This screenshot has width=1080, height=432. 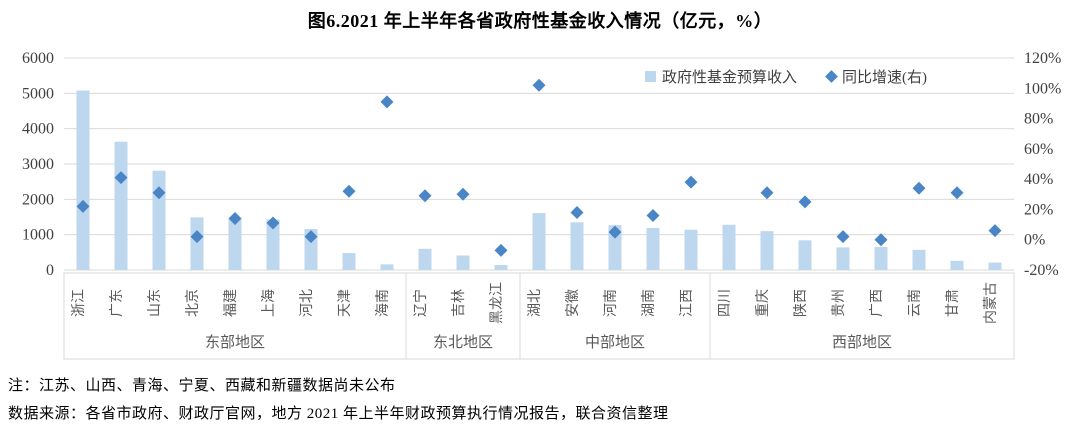 I want to click on category-label: 陕西, so click(x=801, y=303).